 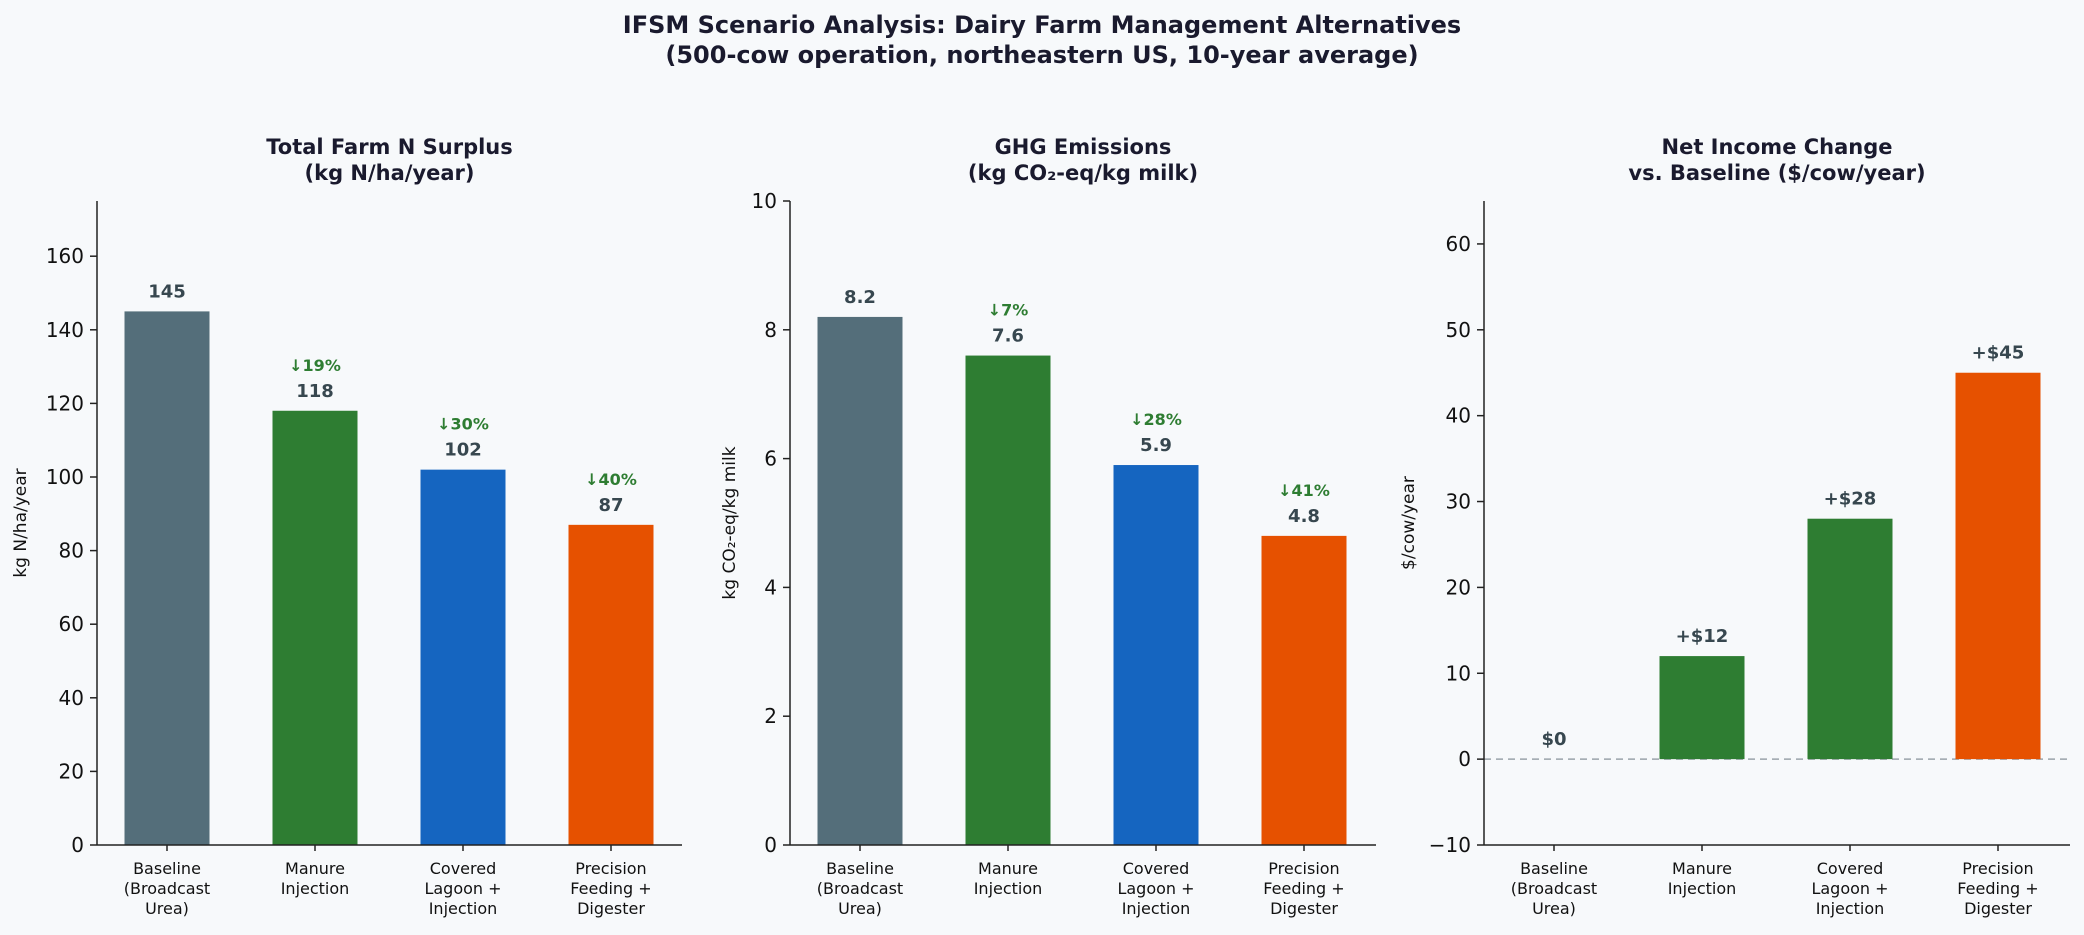 What do you see at coordinates (1458, 587) in the screenshot?
I see `y-tick-label-4: 20` at bounding box center [1458, 587].